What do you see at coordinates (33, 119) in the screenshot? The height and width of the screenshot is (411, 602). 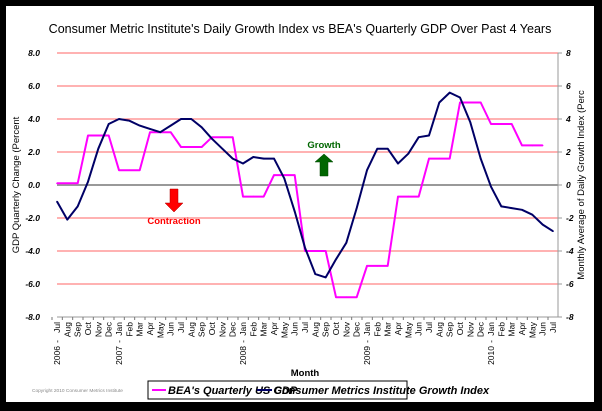 I see `y-tick-label: 4.0` at bounding box center [33, 119].